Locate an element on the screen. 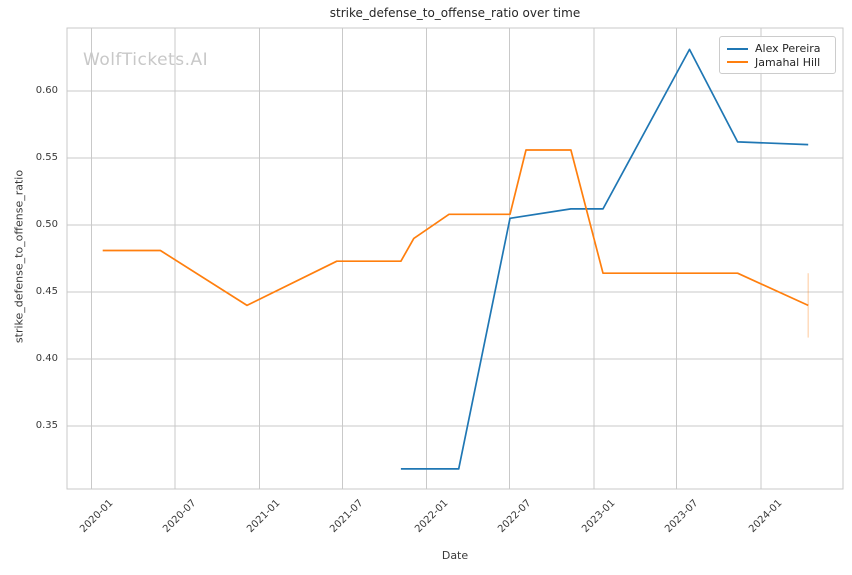  y-tick-label: 0.60 is located at coordinates (46, 90).